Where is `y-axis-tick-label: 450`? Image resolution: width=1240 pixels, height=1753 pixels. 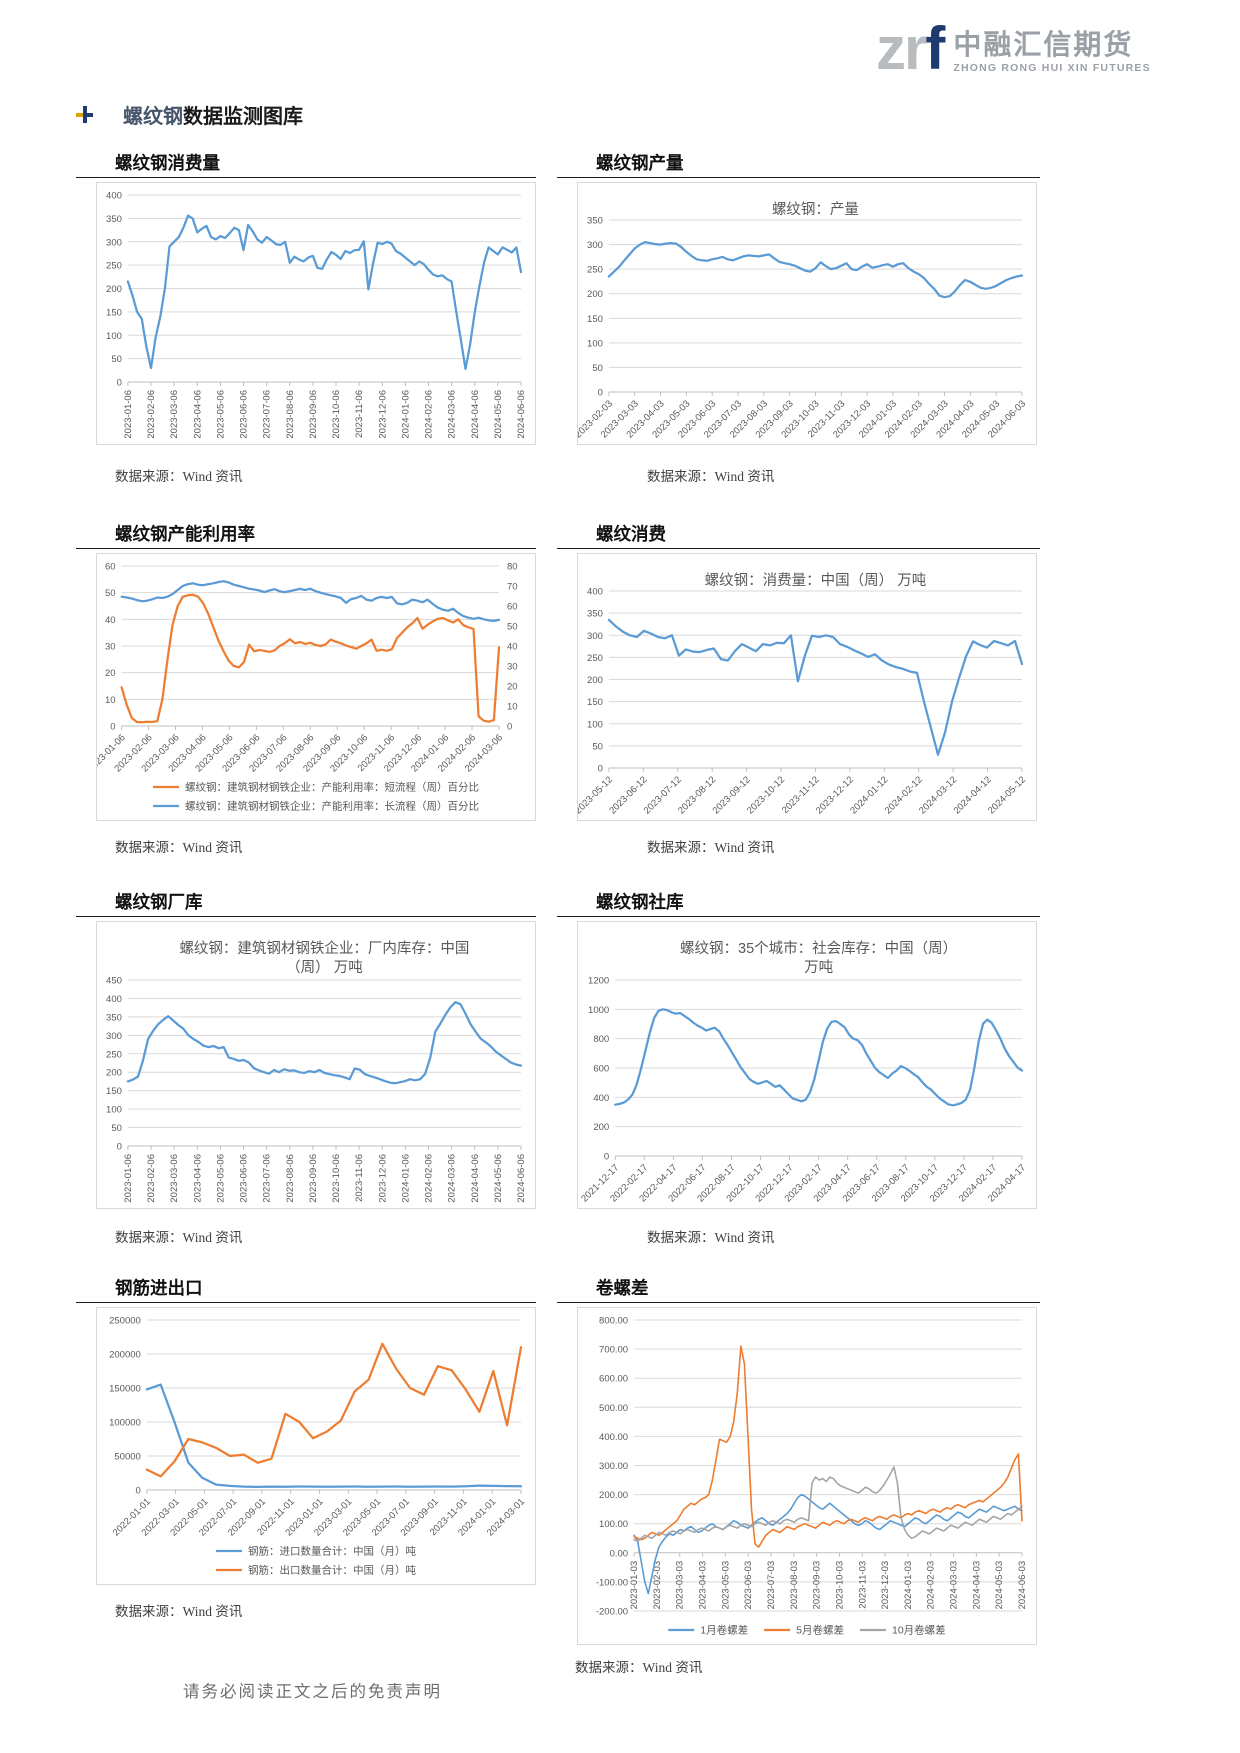
y-axis-tick-label: 450 is located at coordinates (114, 981).